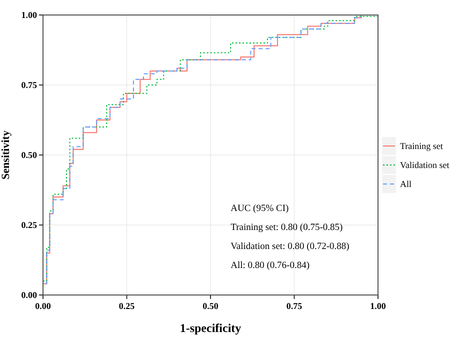 The image size is (474, 338). I want to click on x-tick-label: 0.75, so click(294, 306).